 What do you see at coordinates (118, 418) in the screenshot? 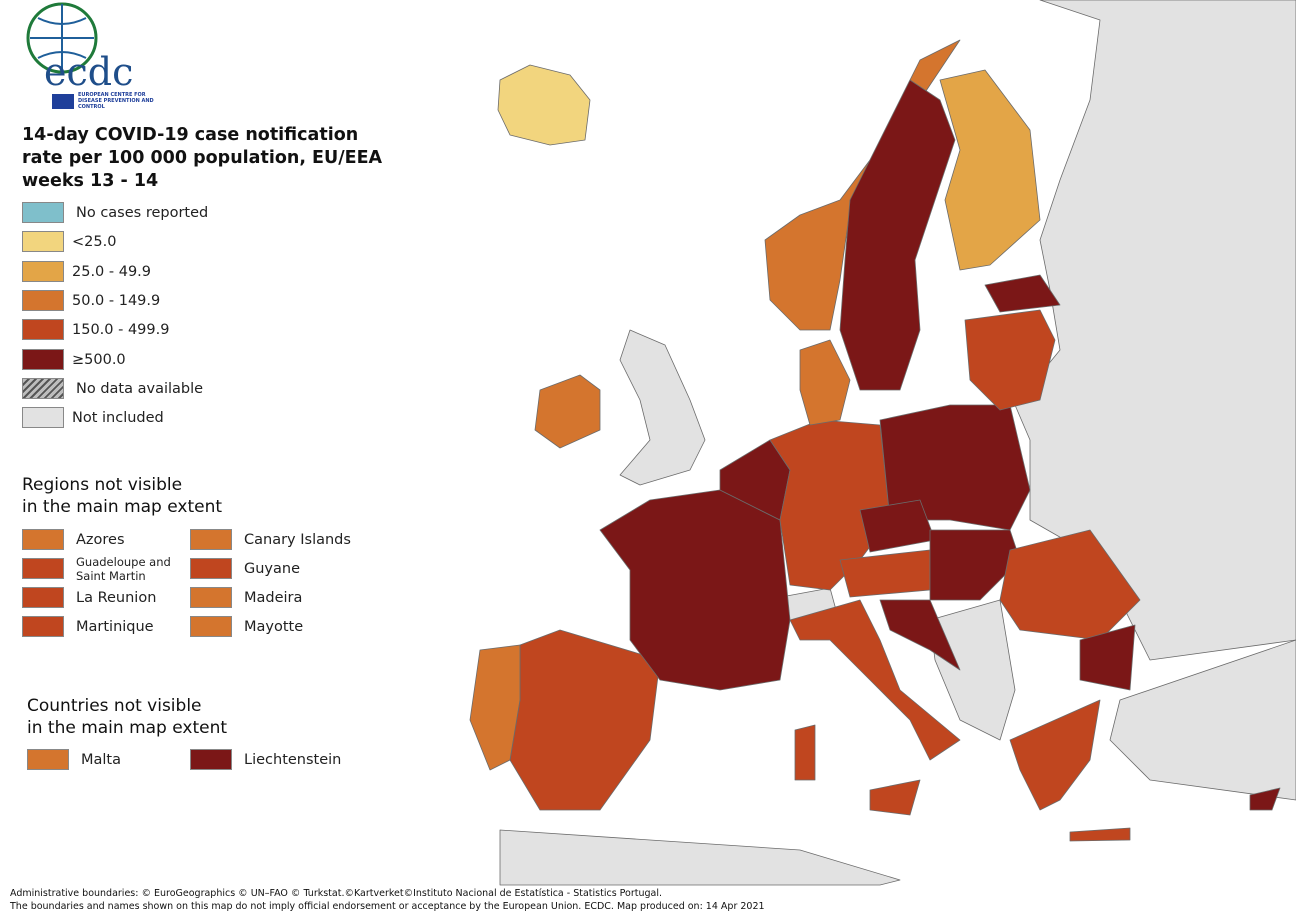
I see `legend-label: Not included` at bounding box center [118, 418].